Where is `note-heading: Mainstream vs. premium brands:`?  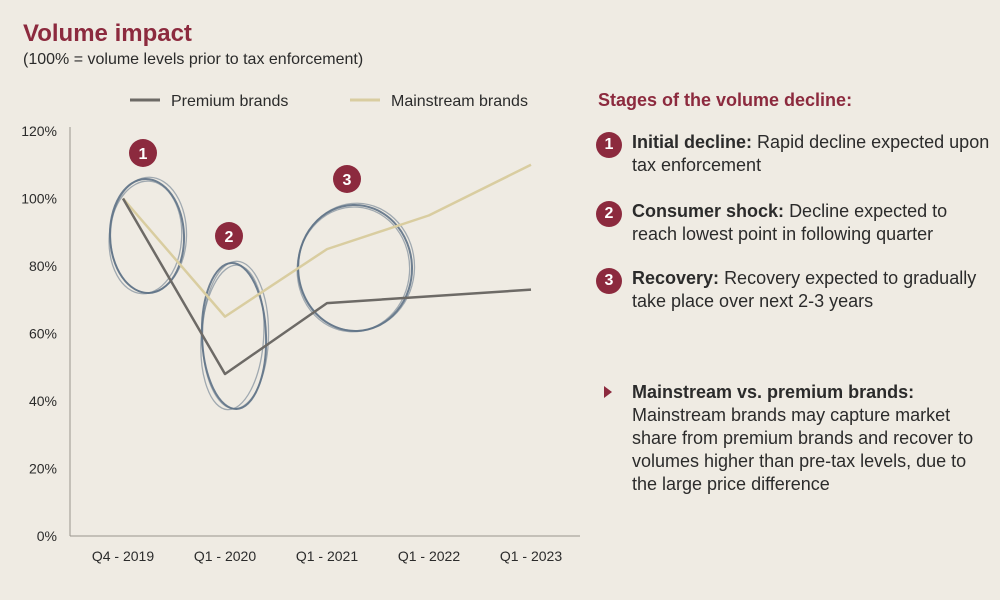 note-heading: Mainstream vs. premium brands: is located at coordinates (773, 392).